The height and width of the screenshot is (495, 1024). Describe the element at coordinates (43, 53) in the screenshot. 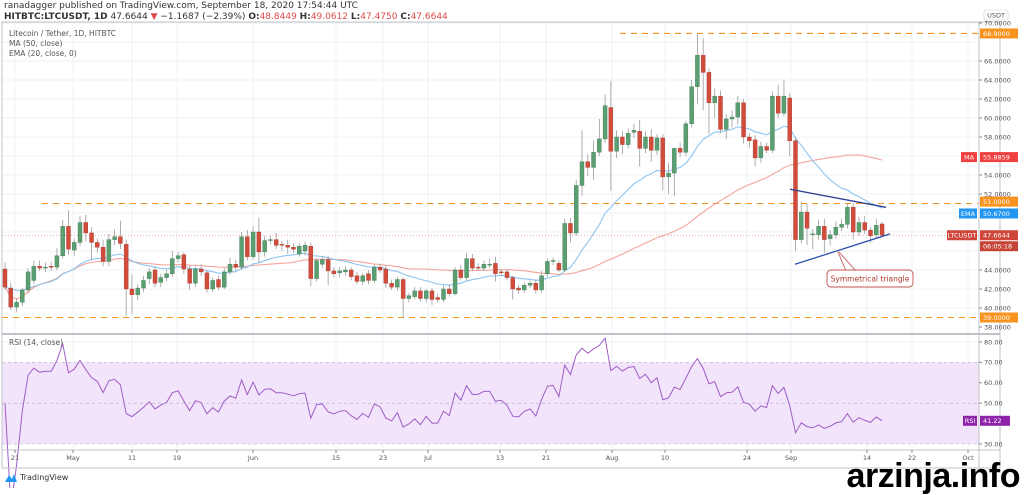

I see `legend-ema: EMA (20, close, 0)` at that location.